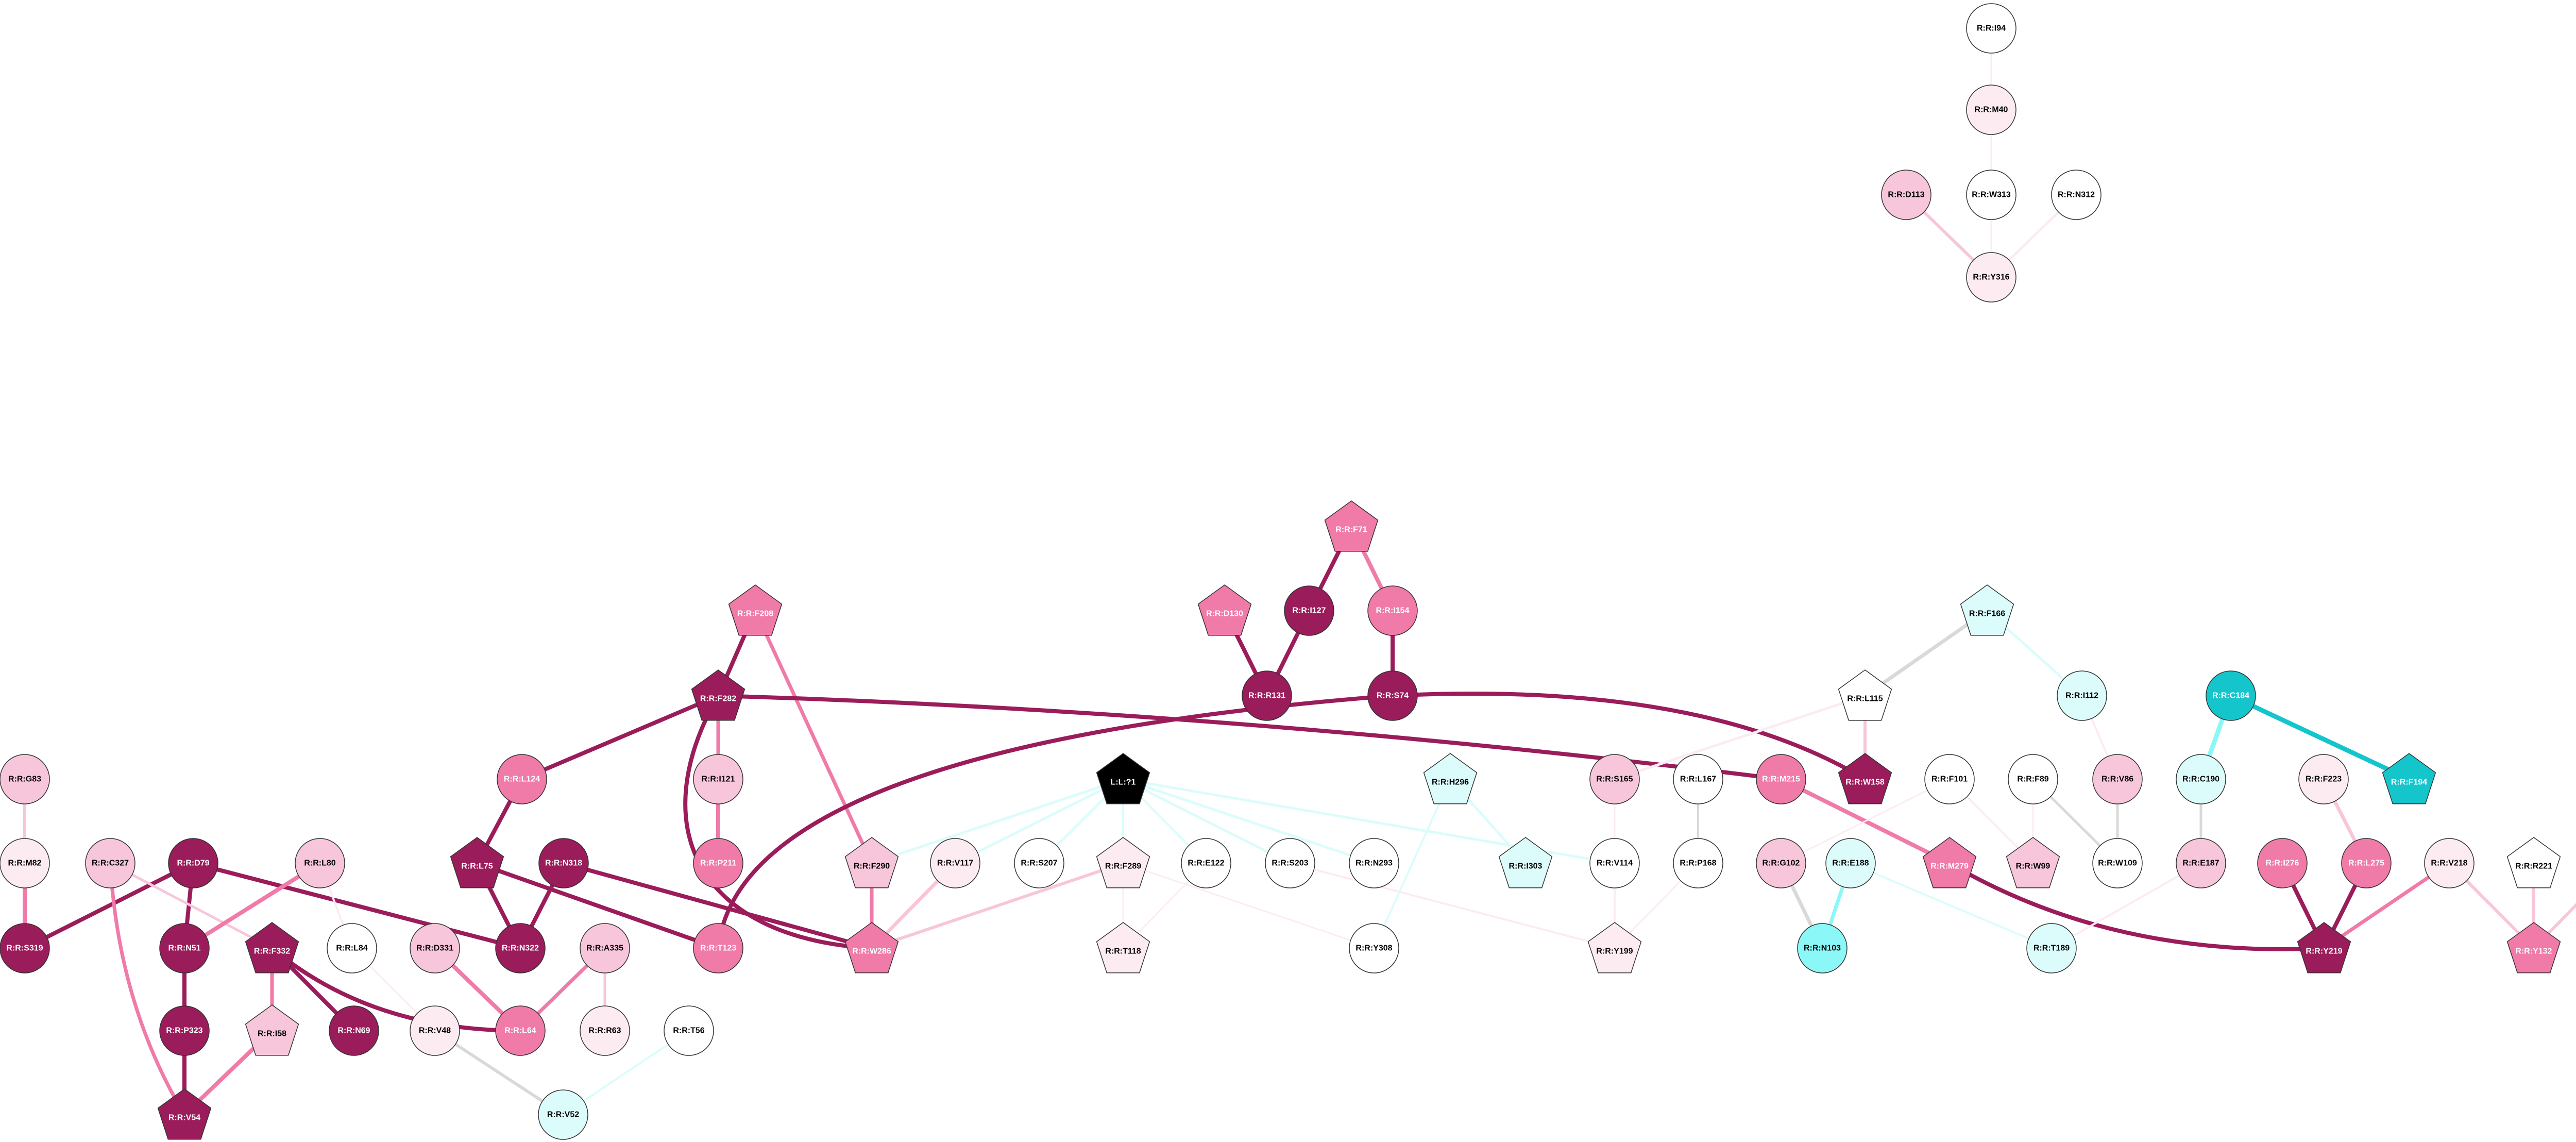 The image size is (2576, 1142). What do you see at coordinates (520, 948) in the screenshot?
I see `node-N322: R:R:N322` at bounding box center [520, 948].